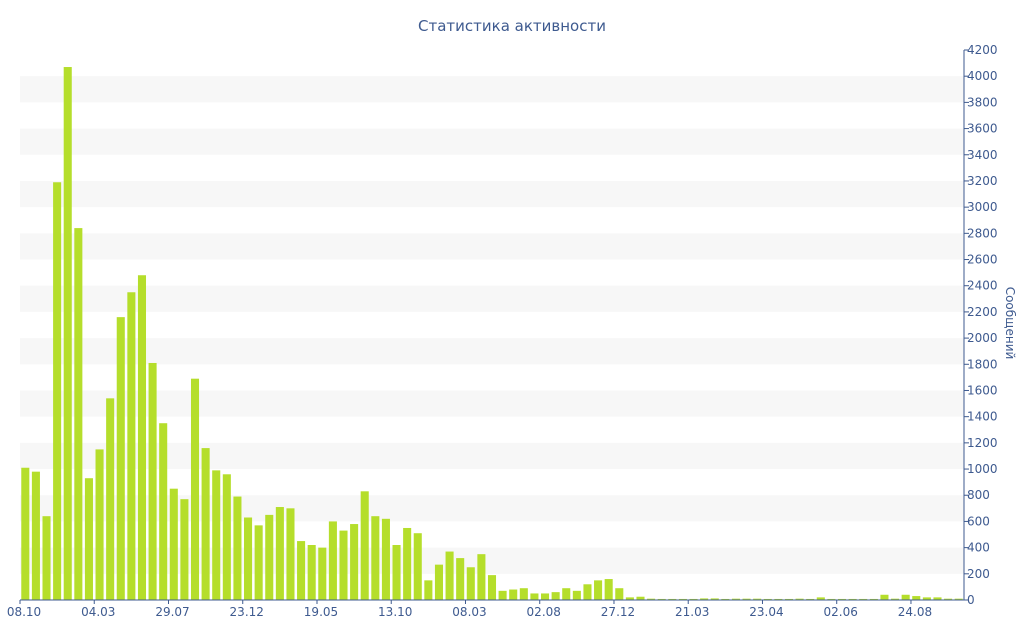 The width and height of the screenshot is (1024, 640). I want to click on x-tick-label: 29.07, so click(172, 612).